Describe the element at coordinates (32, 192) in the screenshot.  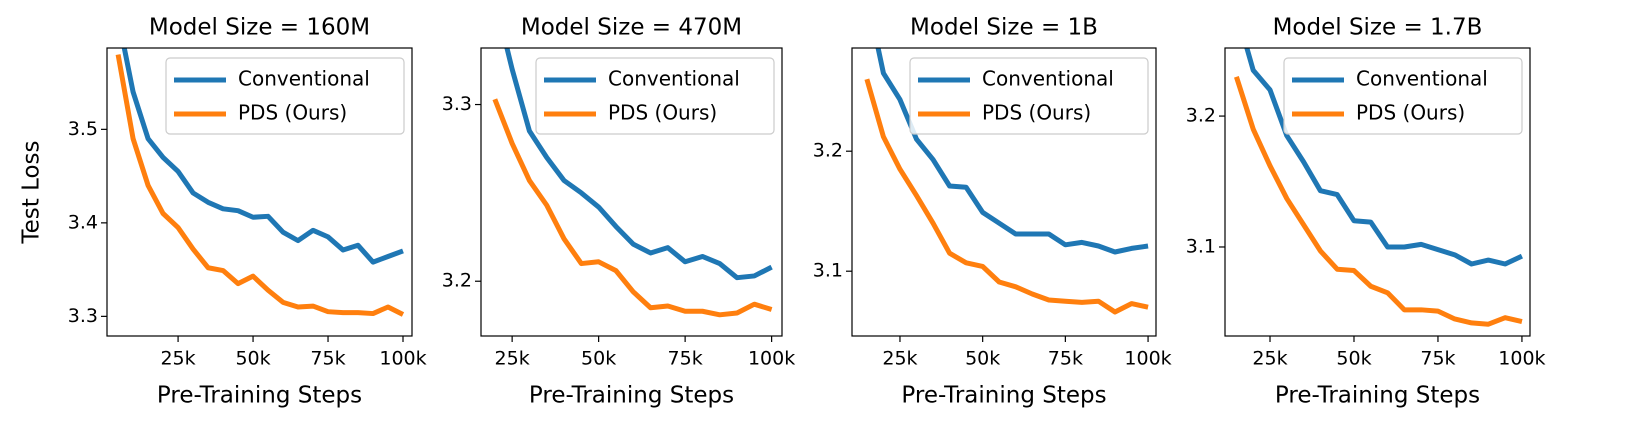
I see `y-axis-label: Test Loss` at that location.